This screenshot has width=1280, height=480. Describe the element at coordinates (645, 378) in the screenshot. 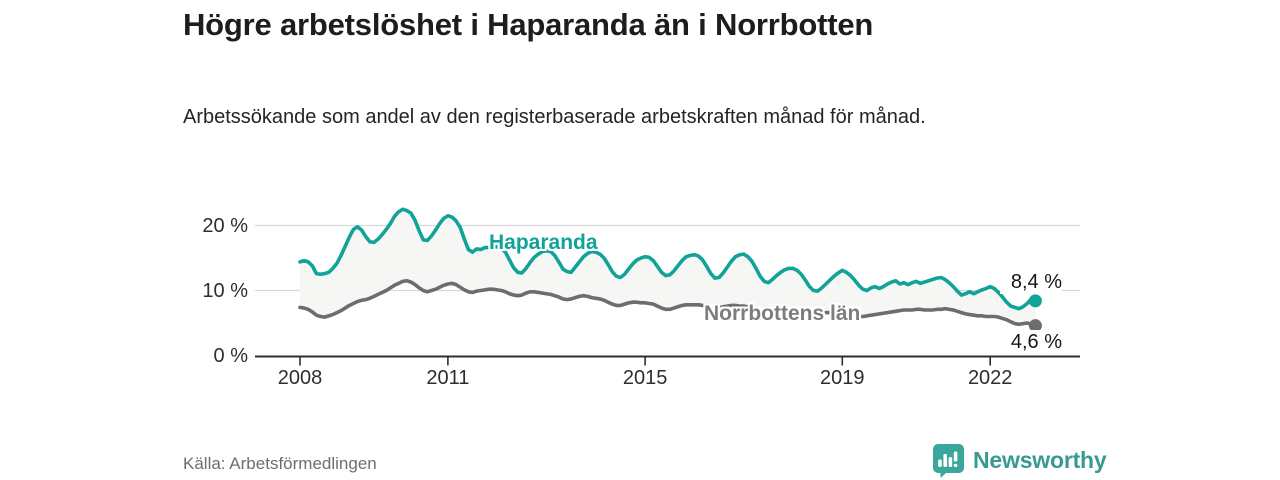

I see `x-tick-label: 2015` at that location.